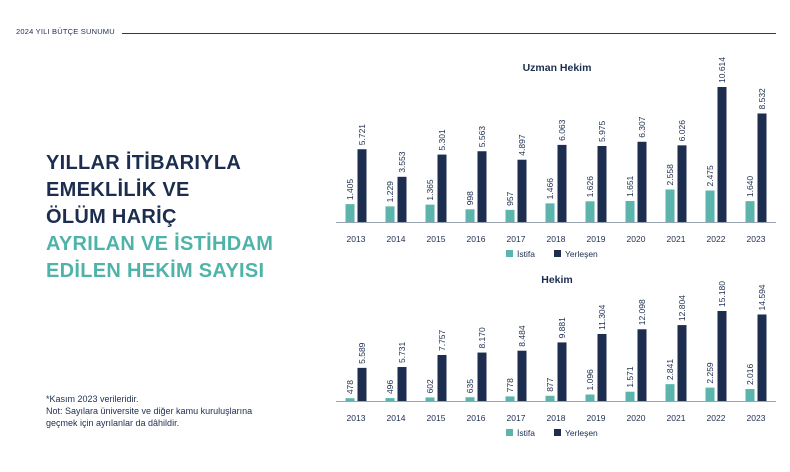 The width and height of the screenshot is (790, 472). Describe the element at coordinates (65, 31) in the screenshot. I see `presentation-title: 2024 YILI BÜTÇE SUNUMU` at that location.